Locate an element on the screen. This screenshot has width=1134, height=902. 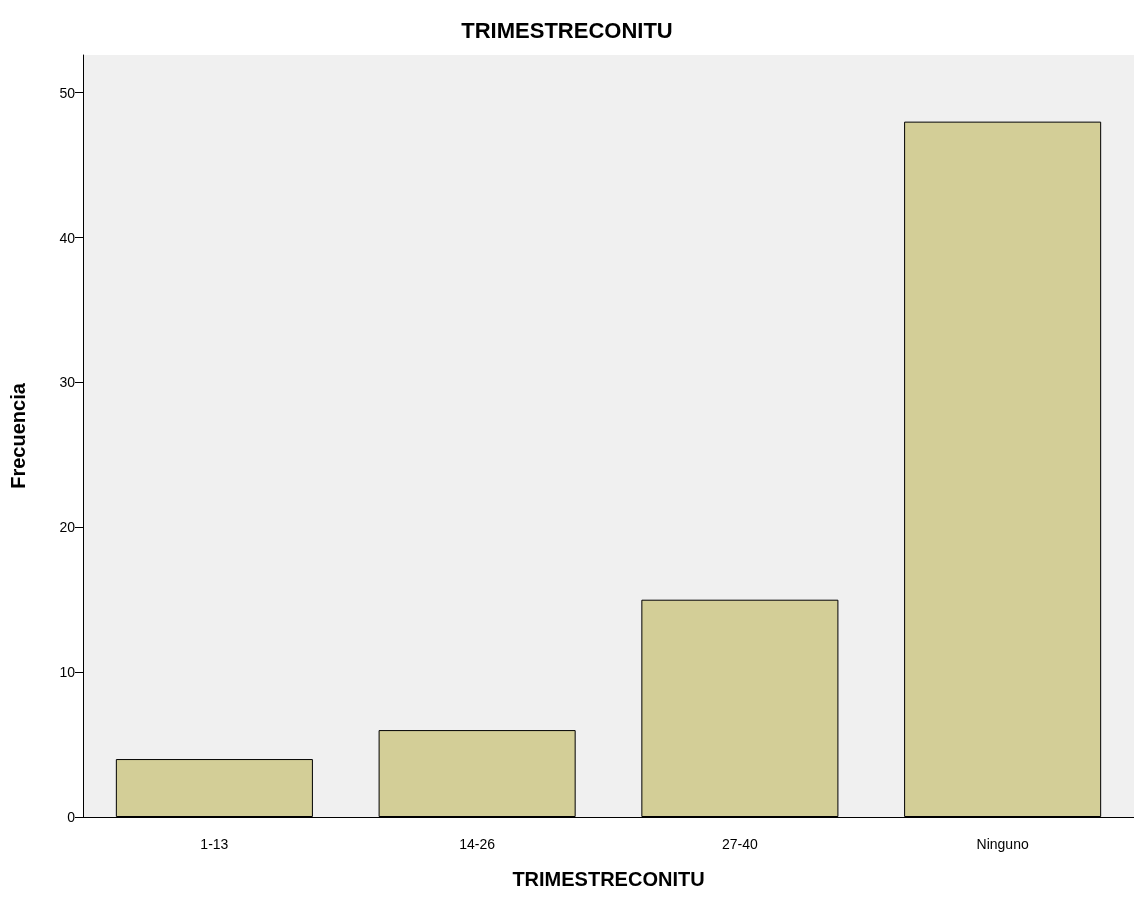
y-tick-label: 40 is located at coordinates (67, 237).